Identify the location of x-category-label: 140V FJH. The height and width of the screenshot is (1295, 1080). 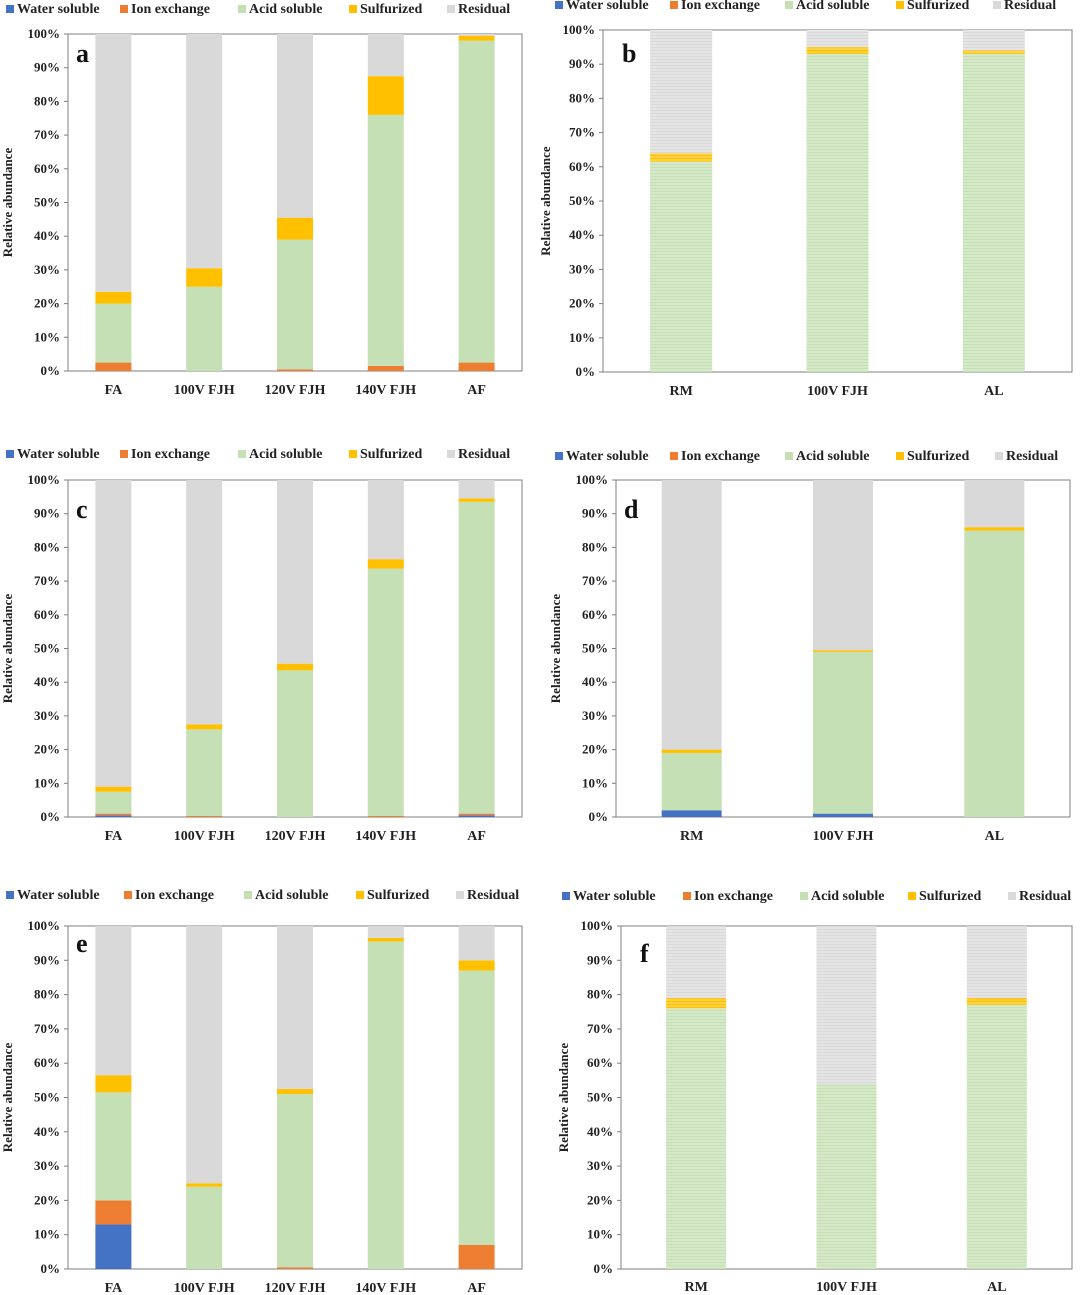
(385, 1288).